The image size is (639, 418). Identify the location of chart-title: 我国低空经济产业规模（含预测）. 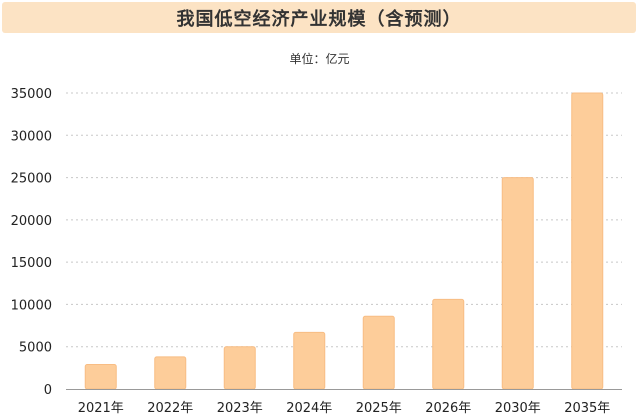
(319, 19).